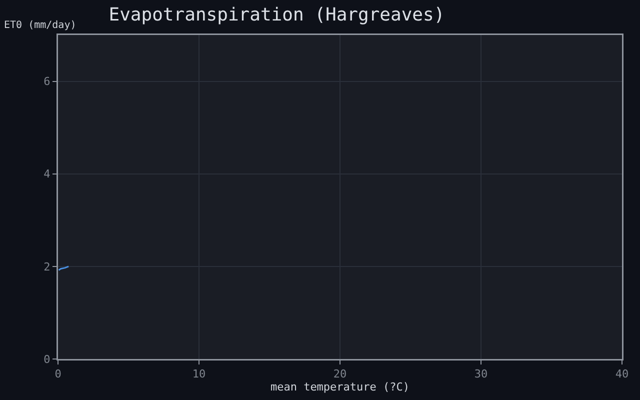 This screenshot has height=400, width=640. I want to click on x-tick-label: 30, so click(481, 374).